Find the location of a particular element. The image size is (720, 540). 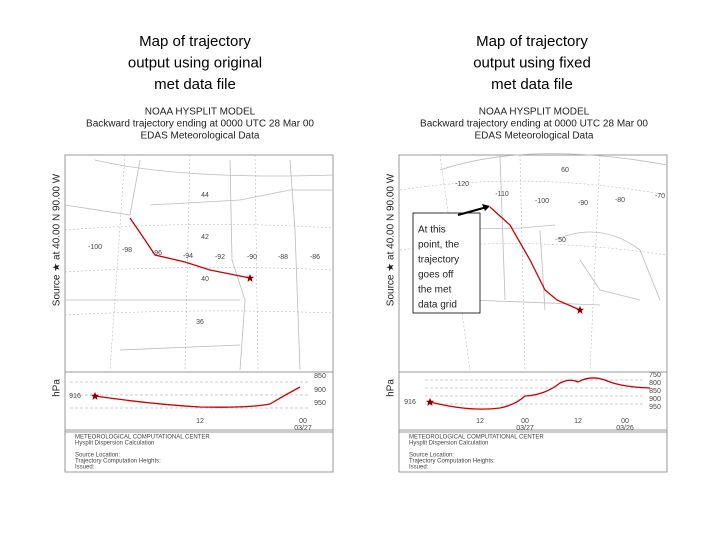

map-label: 44 is located at coordinates (205, 195).